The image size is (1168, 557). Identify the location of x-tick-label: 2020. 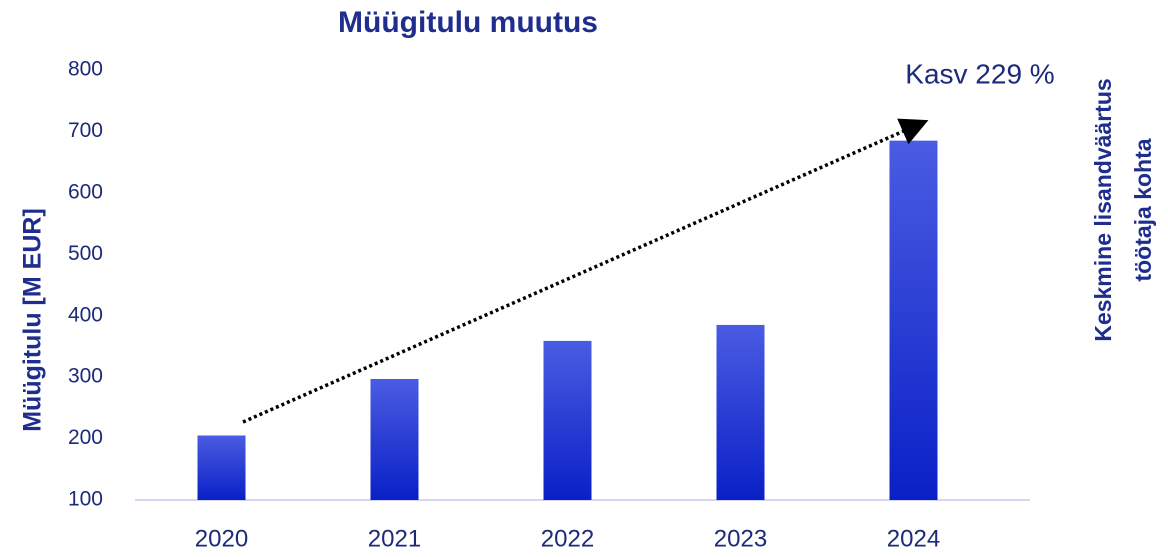
(221, 538).